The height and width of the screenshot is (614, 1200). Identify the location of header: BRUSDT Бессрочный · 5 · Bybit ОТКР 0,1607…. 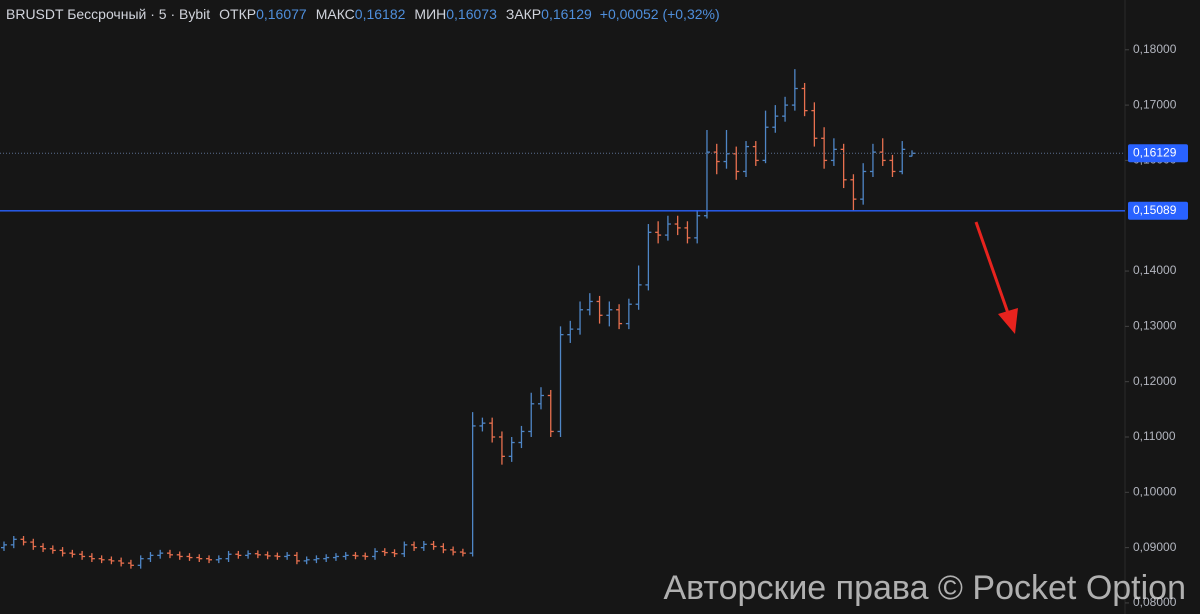
(363, 14).